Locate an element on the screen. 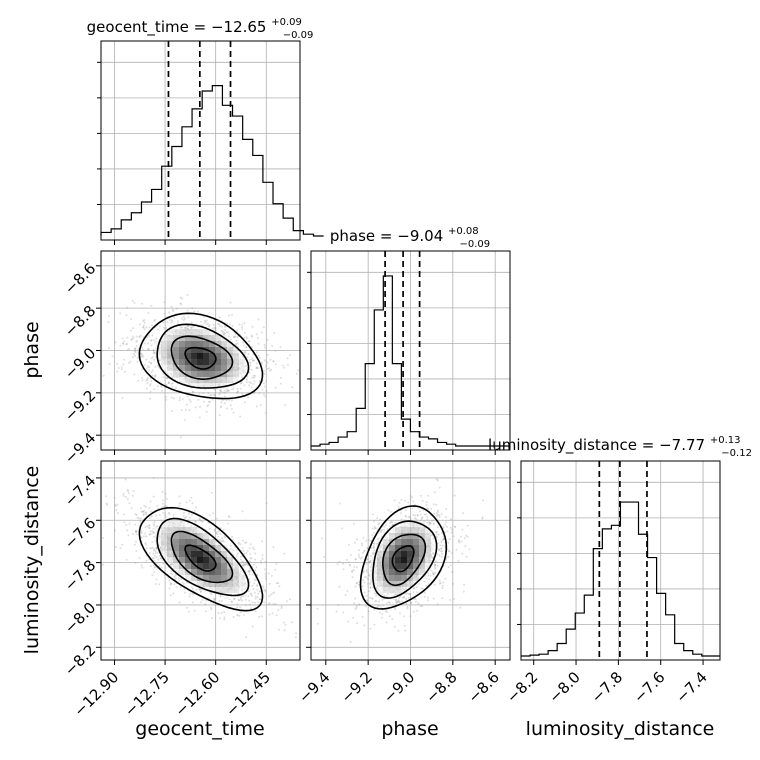 Image resolution: width=760 pixels, height=760 pixels. panel-frame is located at coordinates (410, 350).